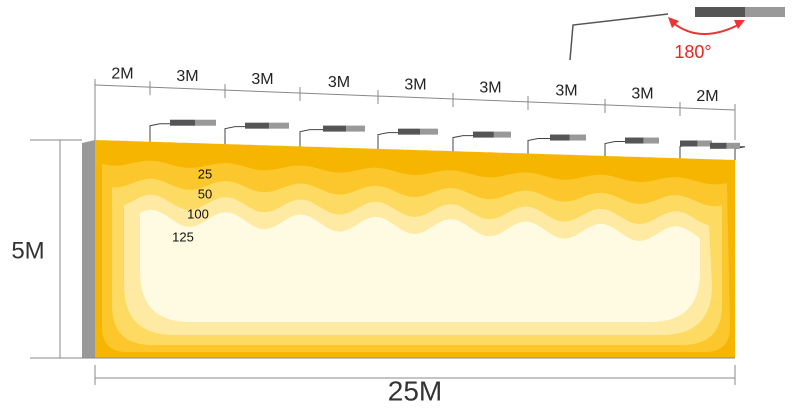  I want to click on wall-side, so click(88, 249).